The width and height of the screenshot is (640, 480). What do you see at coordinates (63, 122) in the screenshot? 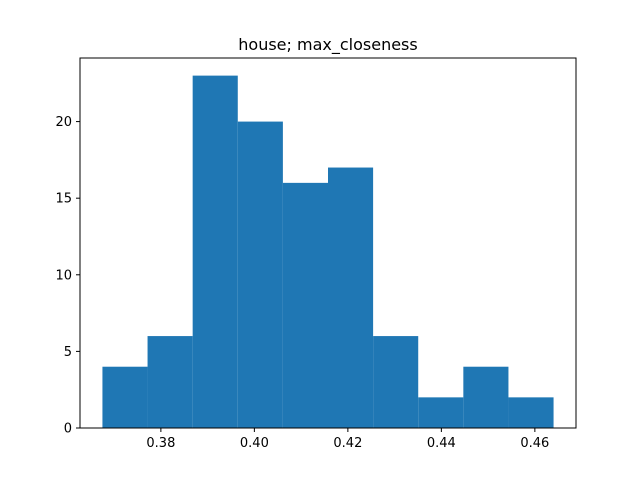
I see `y-tick-label-4: 20` at bounding box center [63, 122].